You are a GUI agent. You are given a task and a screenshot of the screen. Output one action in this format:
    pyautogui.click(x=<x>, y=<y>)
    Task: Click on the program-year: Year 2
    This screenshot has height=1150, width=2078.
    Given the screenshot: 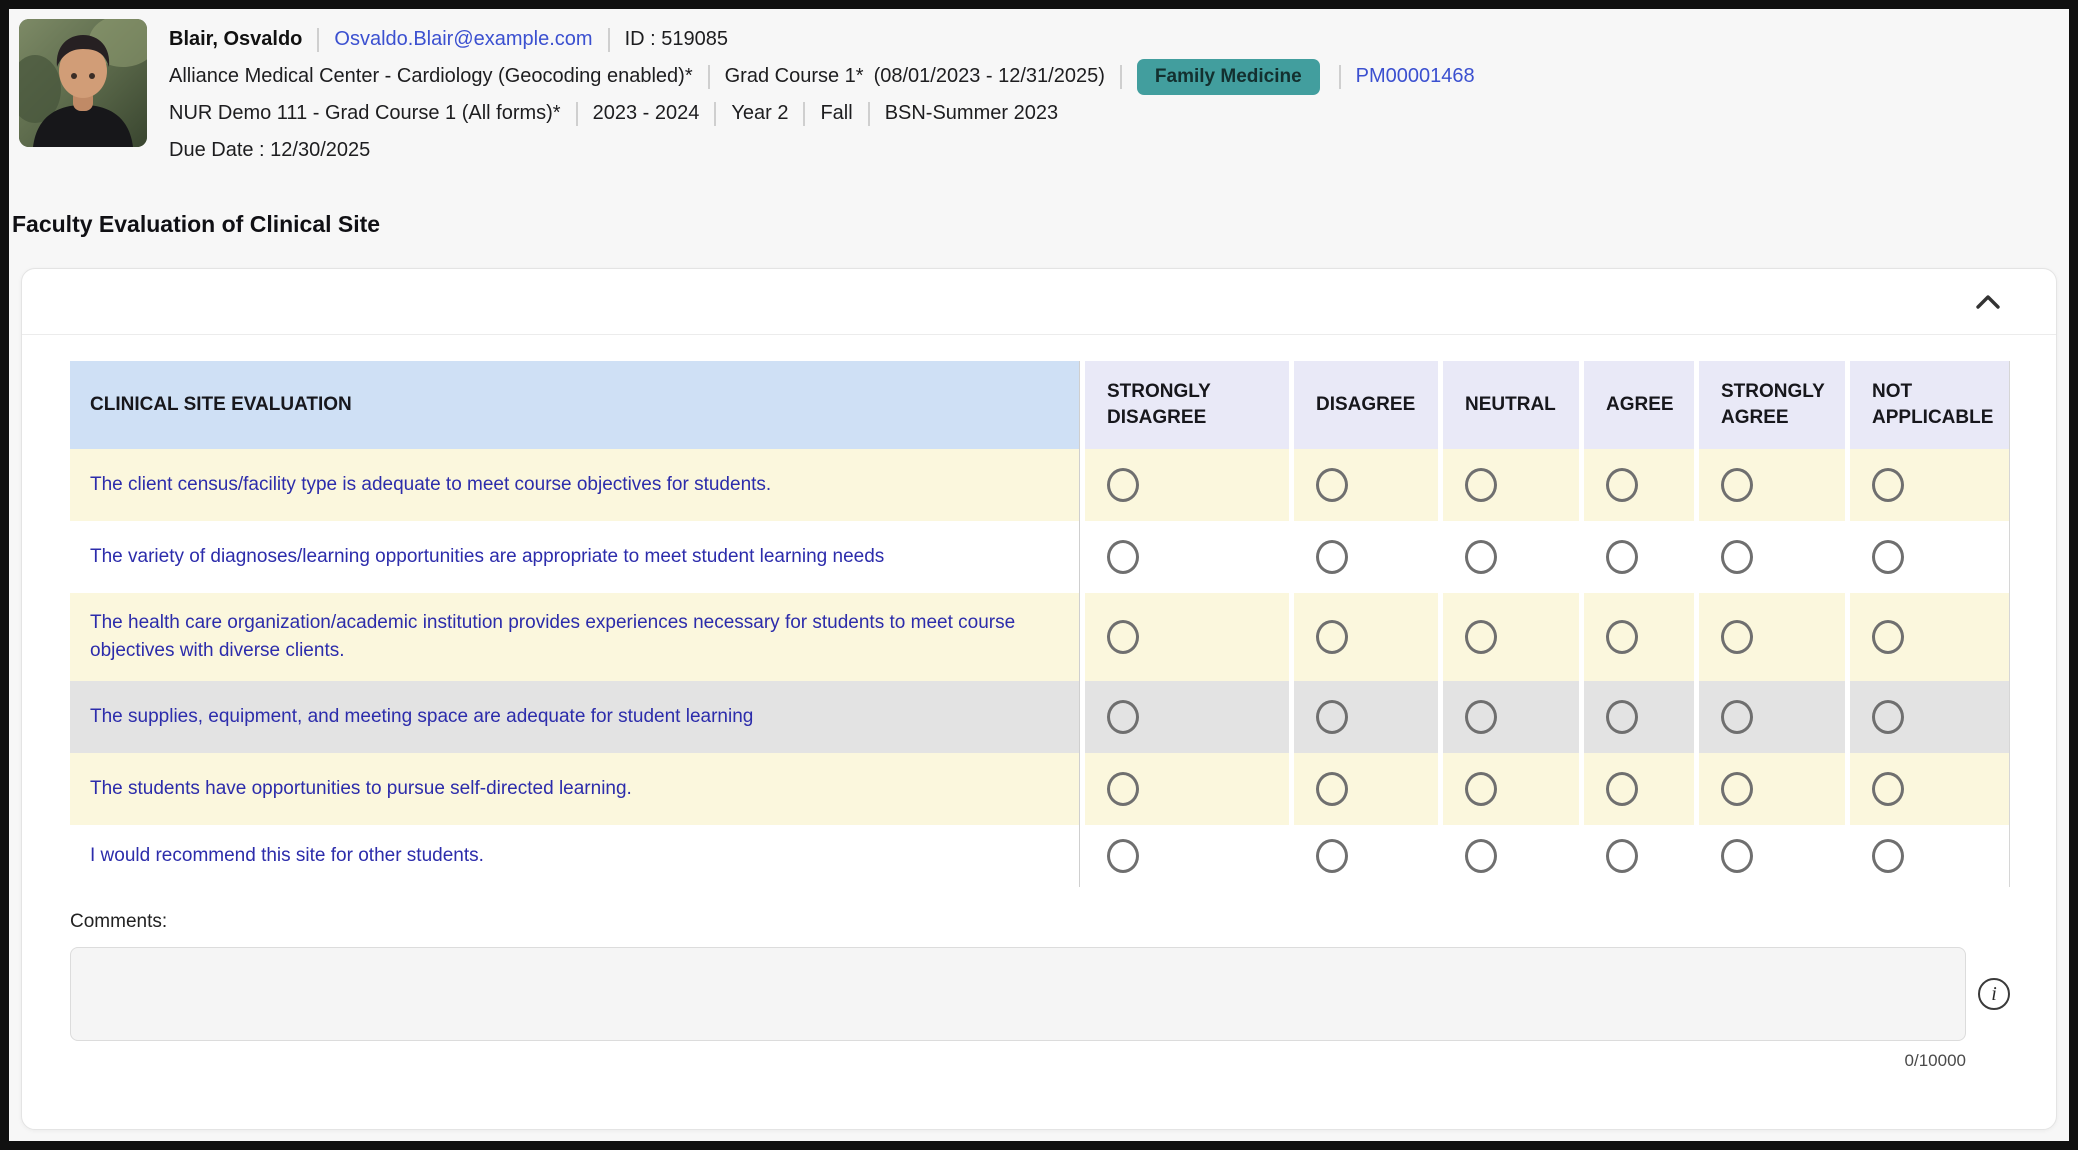 What is the action you would take?
    pyautogui.click(x=760, y=113)
    